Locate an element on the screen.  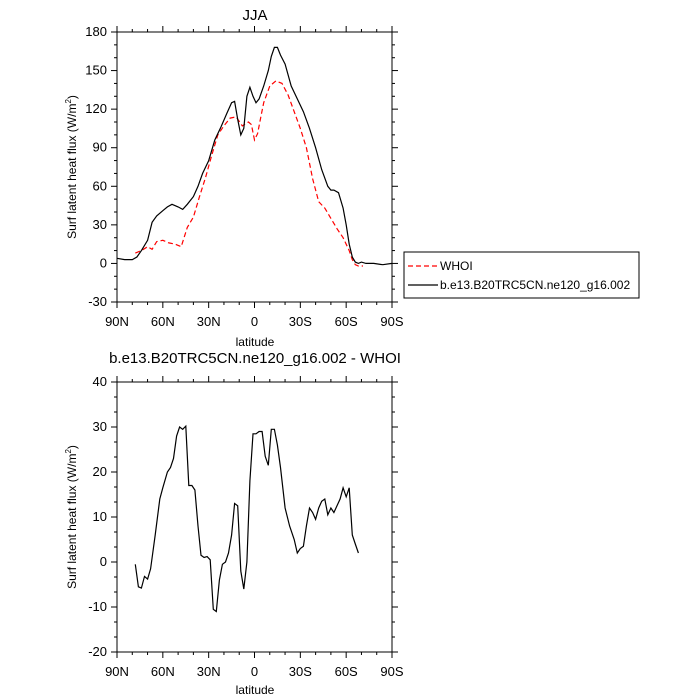
top-ytick-label: 60 is located at coordinates (100, 185).